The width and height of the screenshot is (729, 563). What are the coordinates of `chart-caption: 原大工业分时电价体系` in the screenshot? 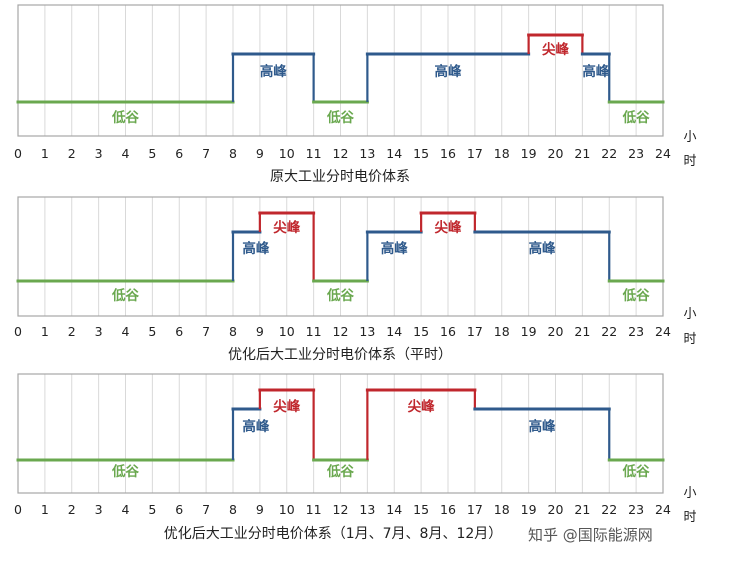 It's located at (340, 177).